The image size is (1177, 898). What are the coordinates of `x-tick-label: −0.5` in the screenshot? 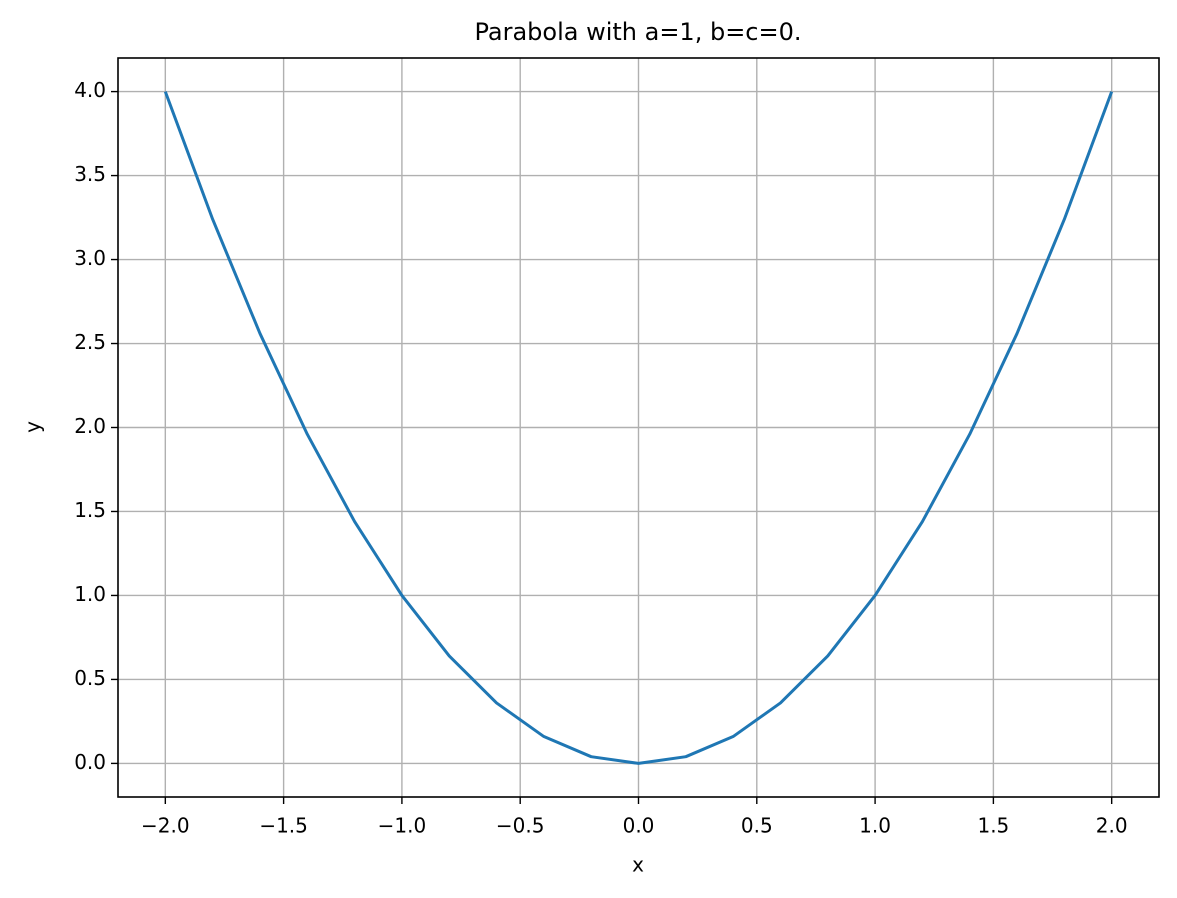 It's located at (520, 826).